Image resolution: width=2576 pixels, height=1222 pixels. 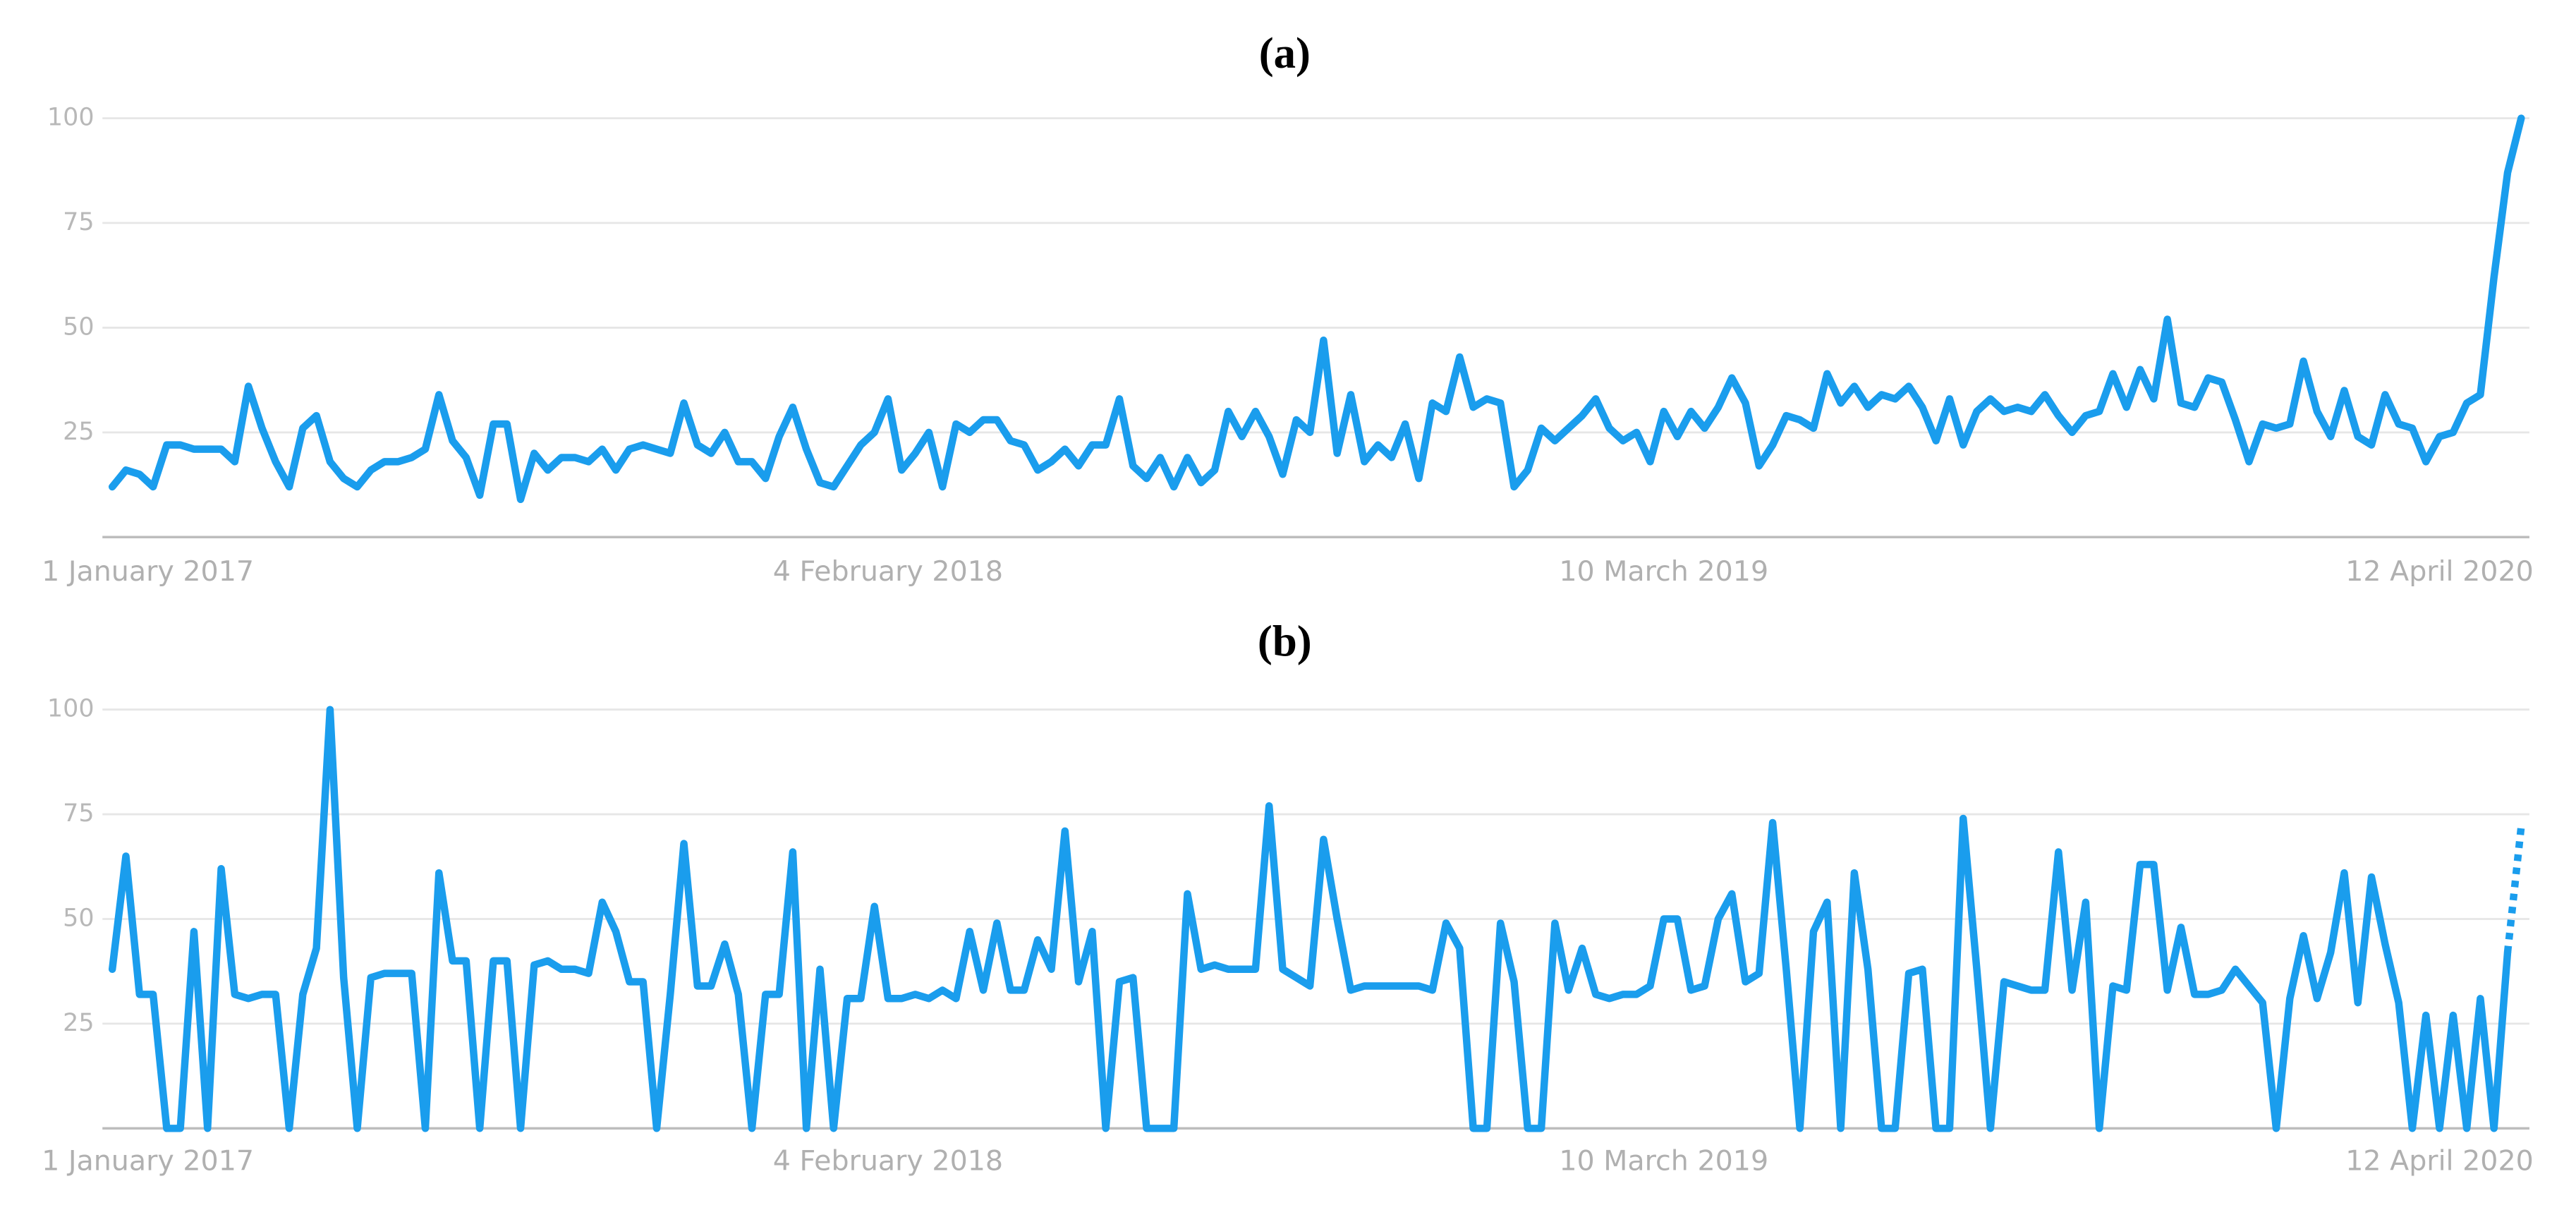 I want to click on chart-title: (a), so click(x=1285, y=53).